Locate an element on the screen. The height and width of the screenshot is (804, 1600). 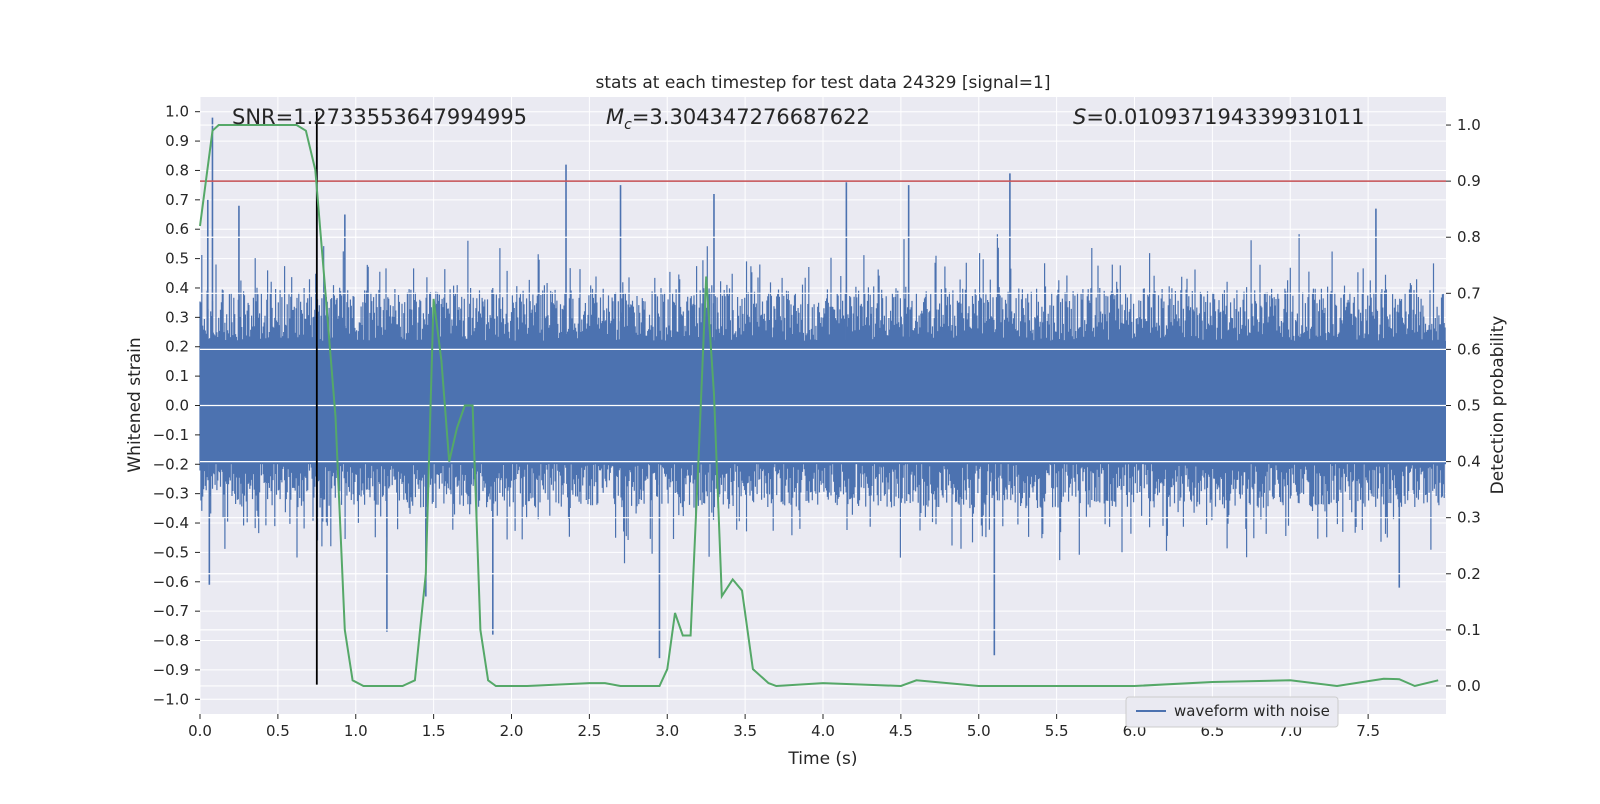
mc-annotation: Mc=3.304347276687622 is located at coordinates (738, 119).